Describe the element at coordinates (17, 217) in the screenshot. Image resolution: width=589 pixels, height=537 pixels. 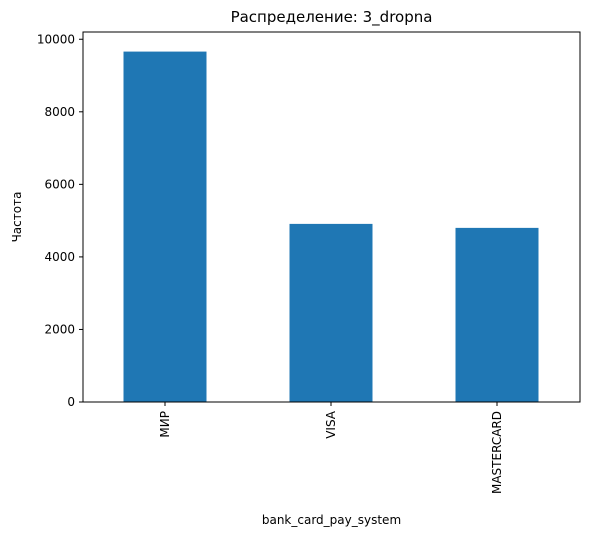
I see `y-axis-label: Частота` at that location.